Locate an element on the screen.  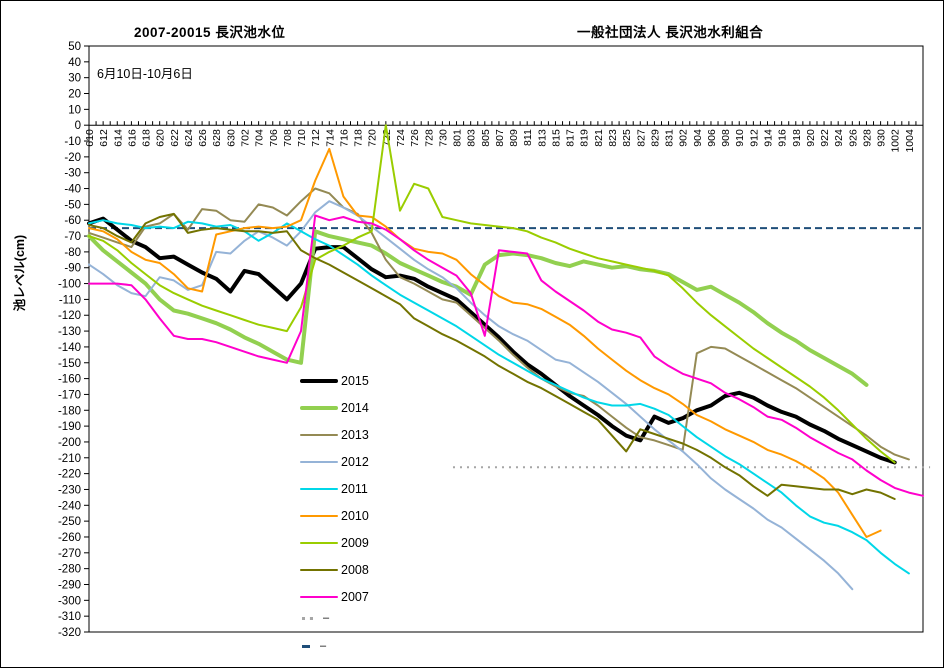
x-tick-label: 612 is located at coordinates (104, 138).